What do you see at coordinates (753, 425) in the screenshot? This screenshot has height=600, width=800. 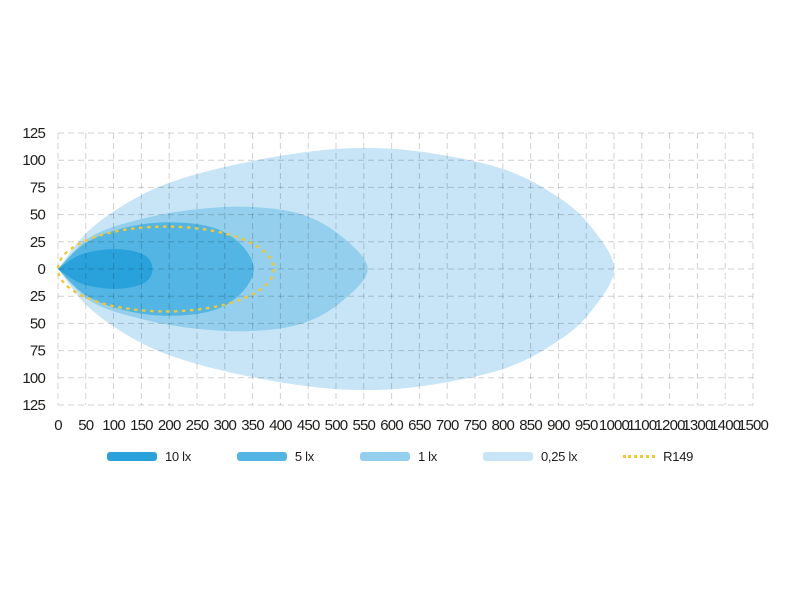 I see `x-tick-label: 1500` at bounding box center [753, 425].